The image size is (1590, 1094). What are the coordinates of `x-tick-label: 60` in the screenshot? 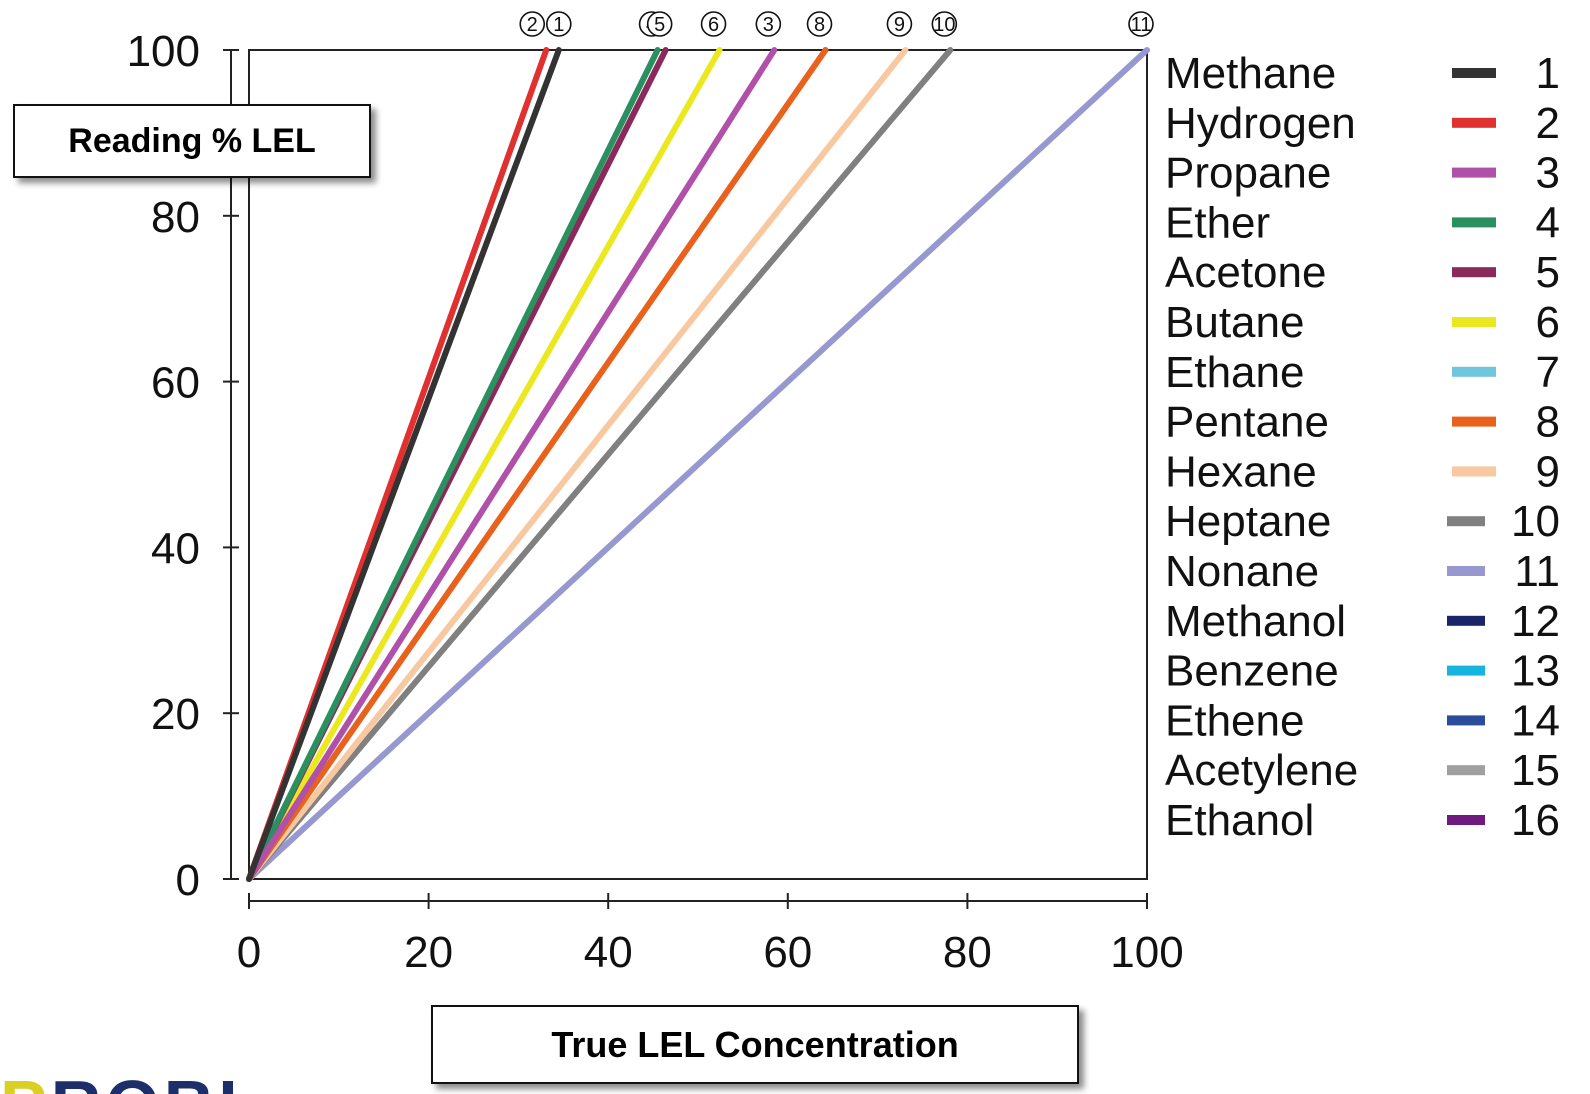 It's located at (787, 952).